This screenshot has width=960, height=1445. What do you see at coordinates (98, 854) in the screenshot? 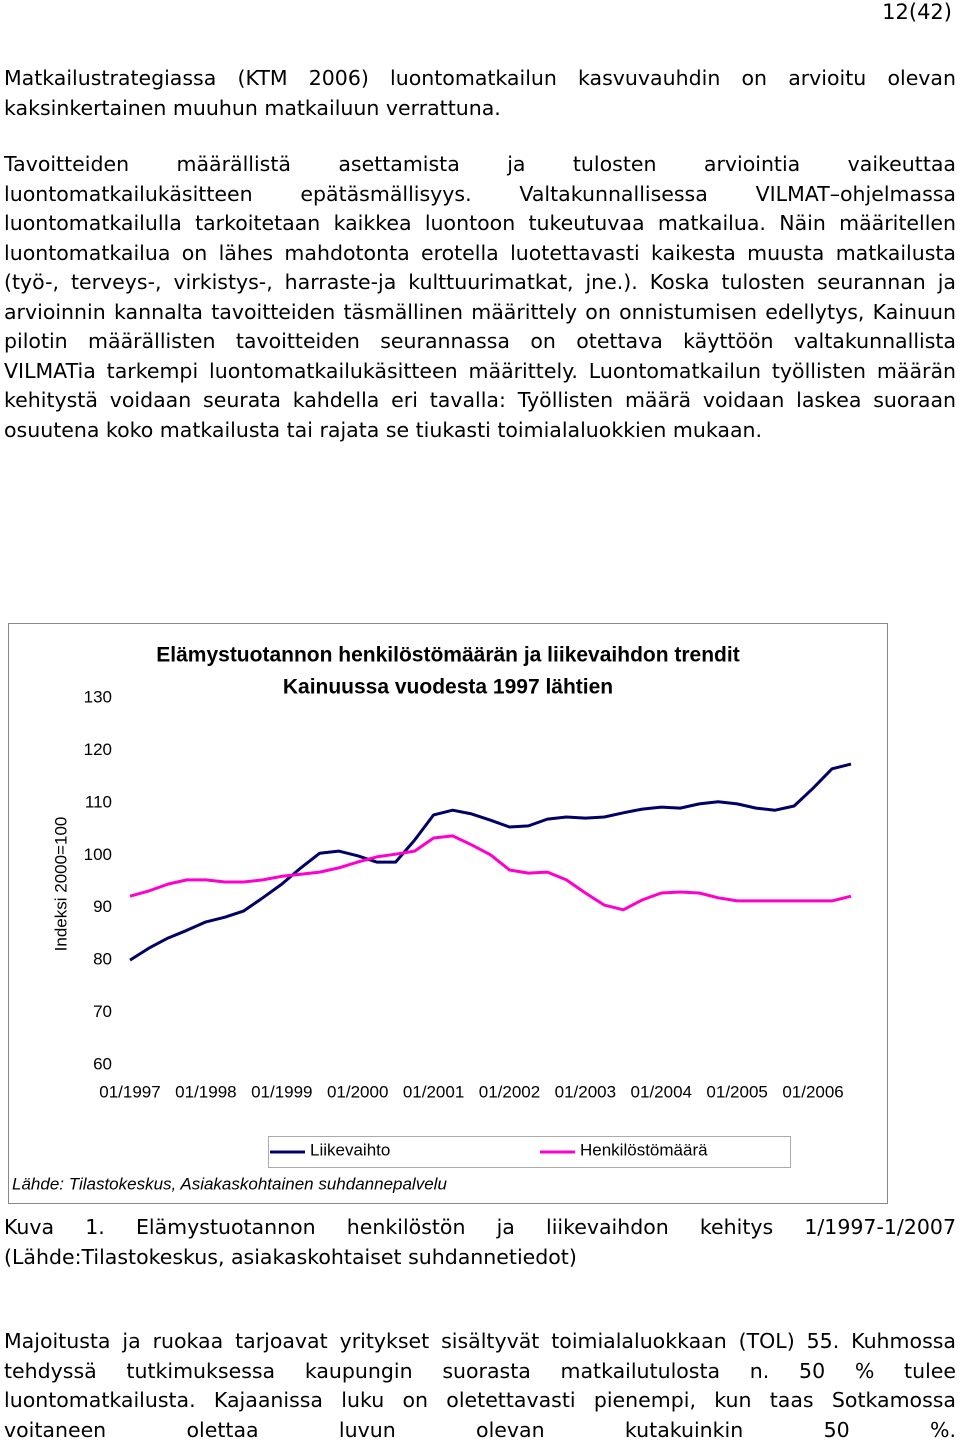
I see `y-tick-label: 100` at bounding box center [98, 854].